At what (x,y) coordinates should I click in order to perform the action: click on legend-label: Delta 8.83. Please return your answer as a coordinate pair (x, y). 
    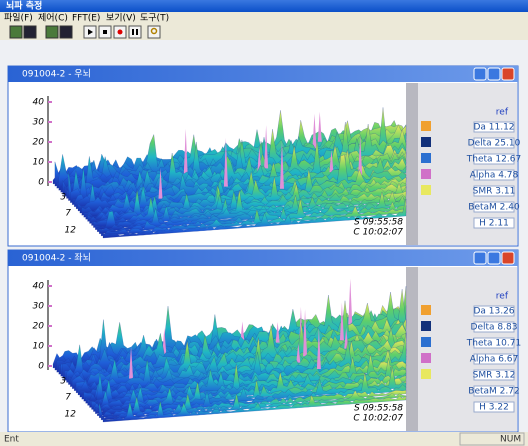
    Looking at the image, I should click on (494, 328).